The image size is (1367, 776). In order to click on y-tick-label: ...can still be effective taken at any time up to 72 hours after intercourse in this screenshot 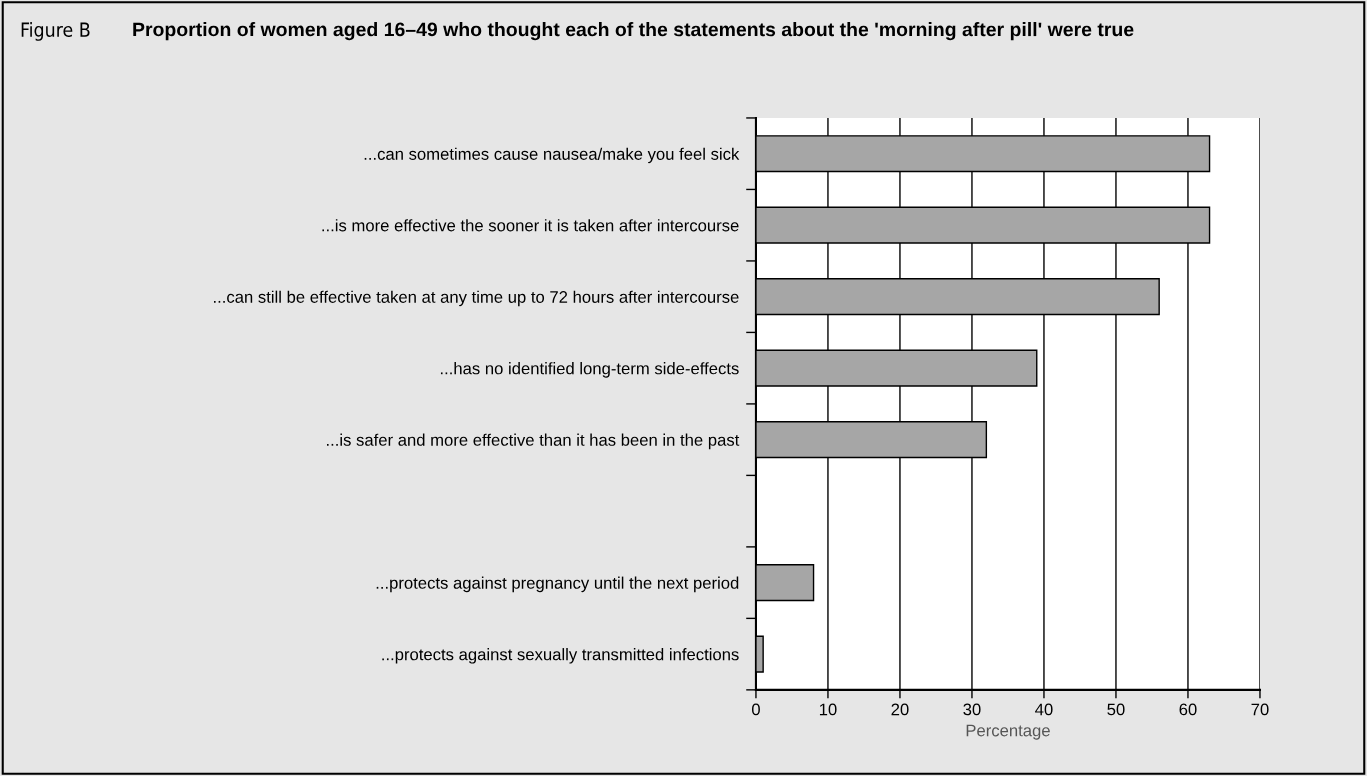, I will do `click(476, 298)`.